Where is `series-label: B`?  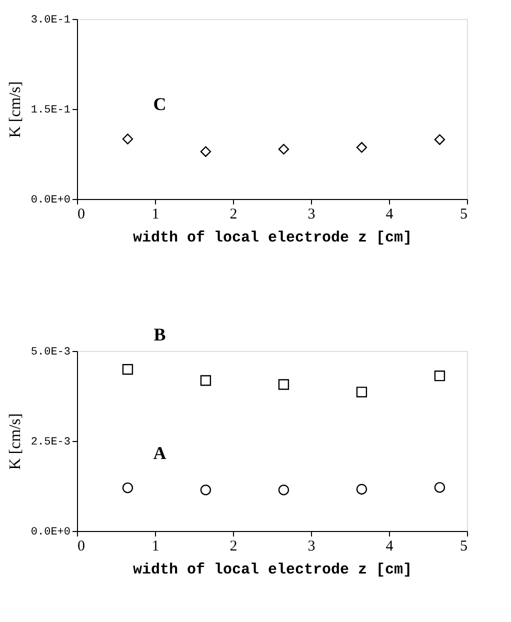 series-label: B is located at coordinates (160, 334).